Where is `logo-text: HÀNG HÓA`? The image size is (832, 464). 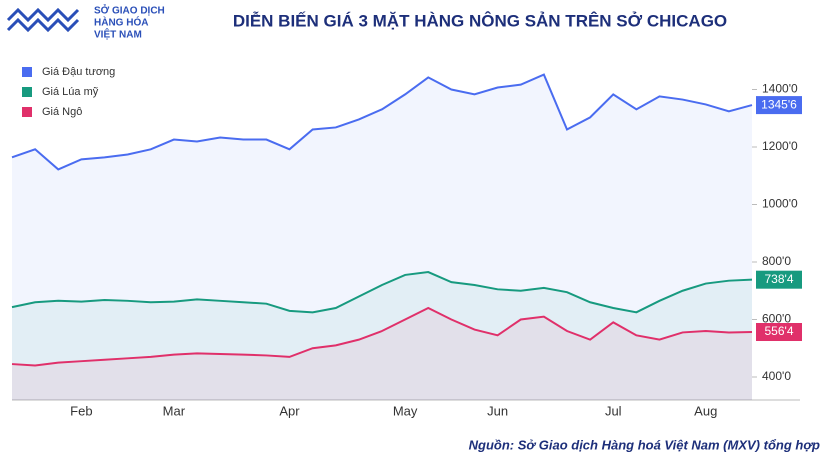
logo-text: HÀNG HÓA is located at coordinates (121, 22).